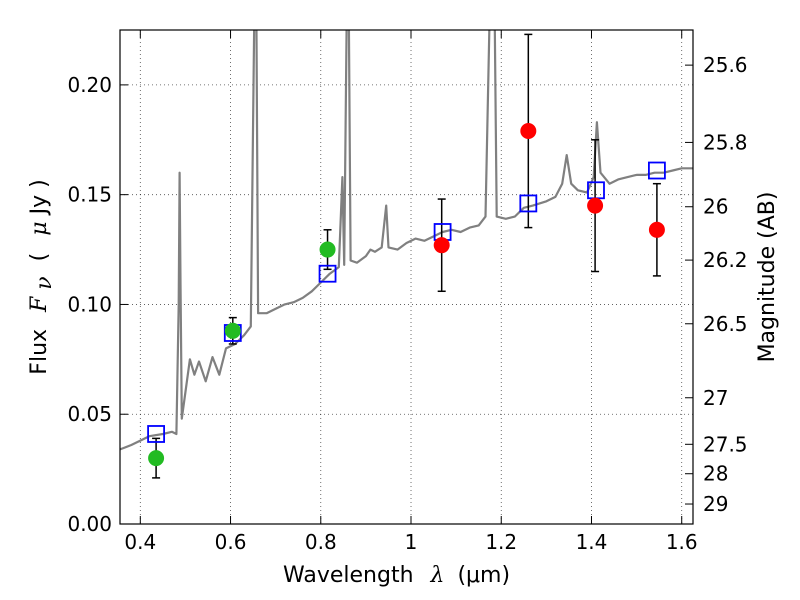  I want to click on y2-tick-label: 29, so click(715, 504).